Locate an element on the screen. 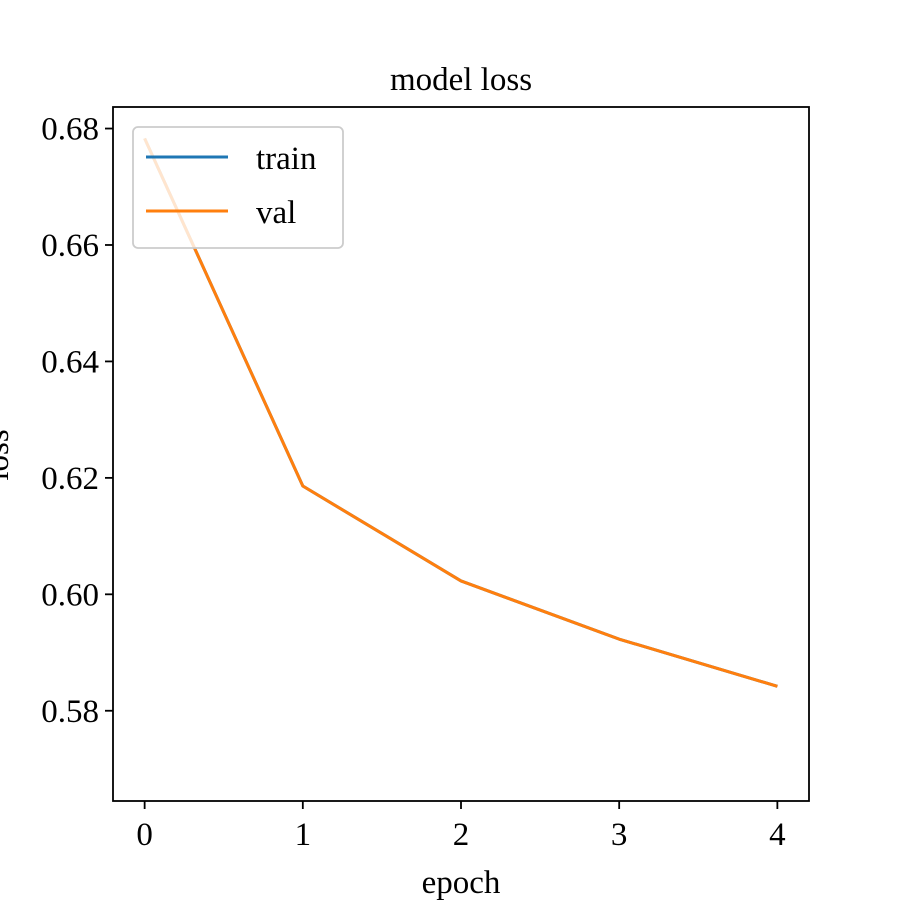  y-tick-label: 0.60 is located at coordinates (70, 595).